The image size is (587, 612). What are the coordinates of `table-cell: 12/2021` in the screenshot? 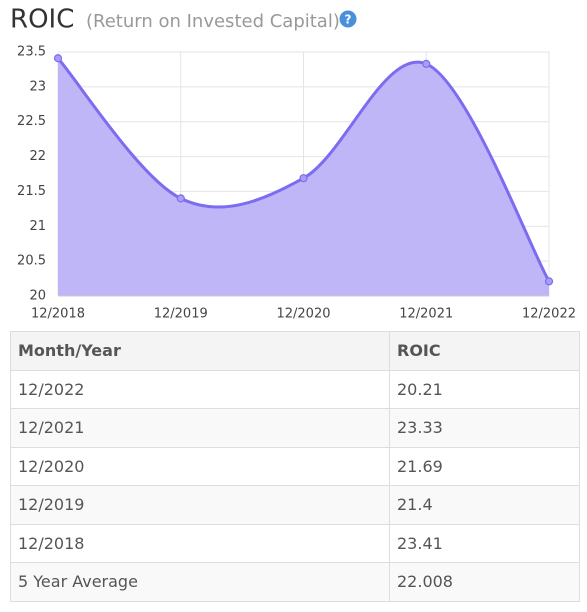 It's located at (200, 428).